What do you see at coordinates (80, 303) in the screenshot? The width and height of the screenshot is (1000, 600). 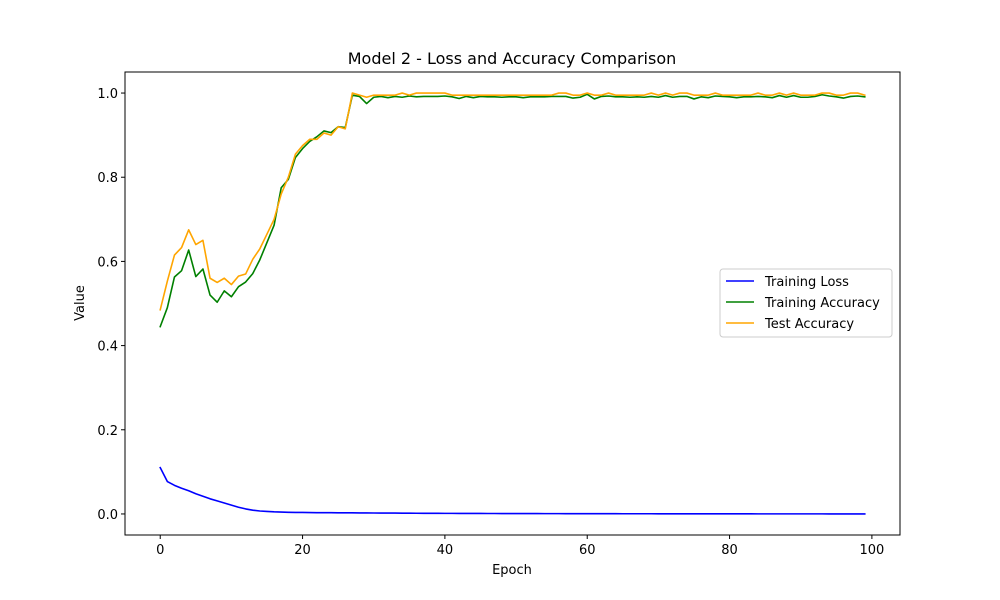 I see `y-axis-title: Value` at bounding box center [80, 303].